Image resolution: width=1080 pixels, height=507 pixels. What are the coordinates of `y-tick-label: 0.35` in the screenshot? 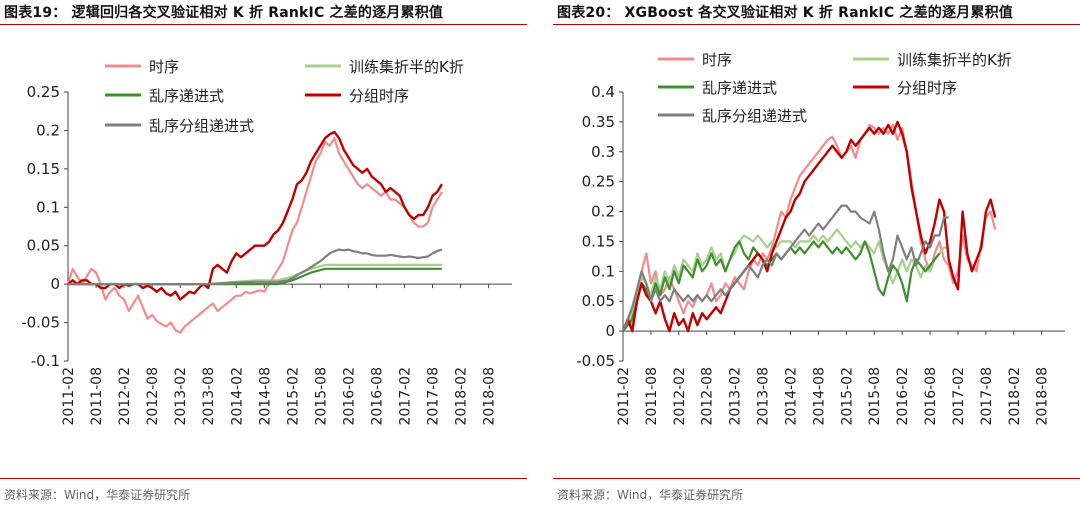 It's located at (598, 122).